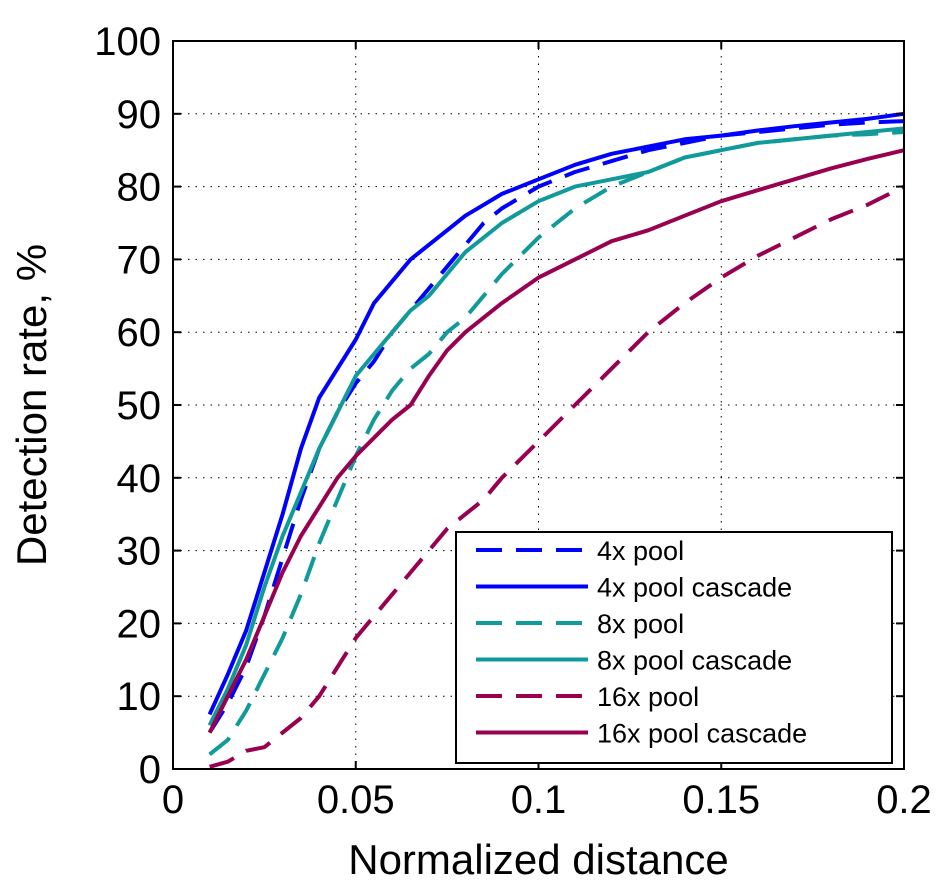 Image resolution: width=952 pixels, height=893 pixels. I want to click on x-axis-label: Normalized distance, so click(538, 859).